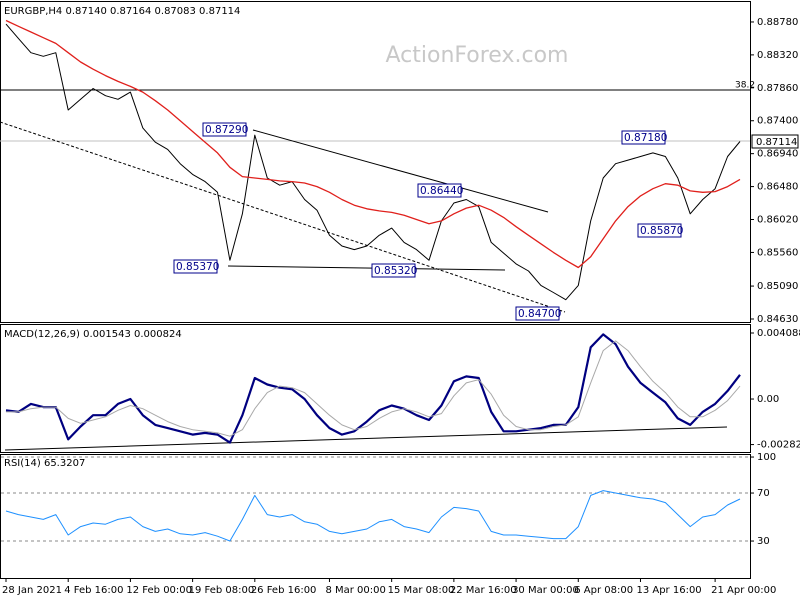 Image resolution: width=800 pixels, height=600 pixels. What do you see at coordinates (763, 493) in the screenshot?
I see `y-tick-label: 70` at bounding box center [763, 493].